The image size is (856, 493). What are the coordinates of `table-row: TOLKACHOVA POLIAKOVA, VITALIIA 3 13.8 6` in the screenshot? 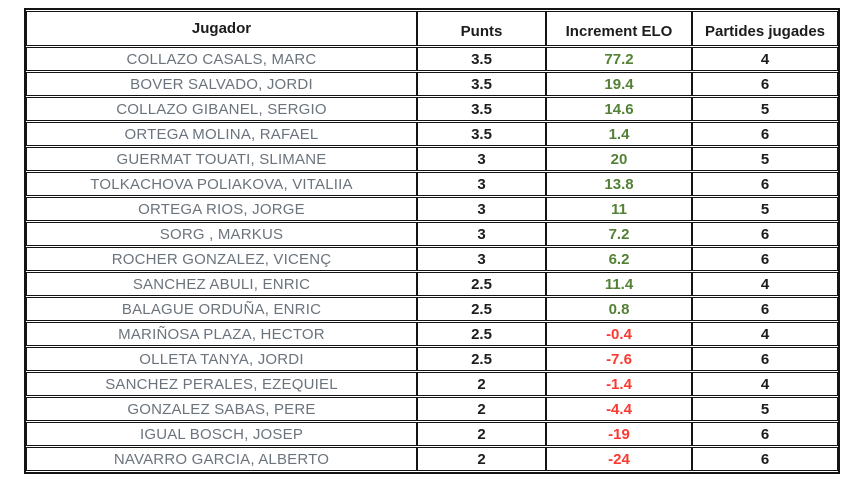 It's located at (432, 184).